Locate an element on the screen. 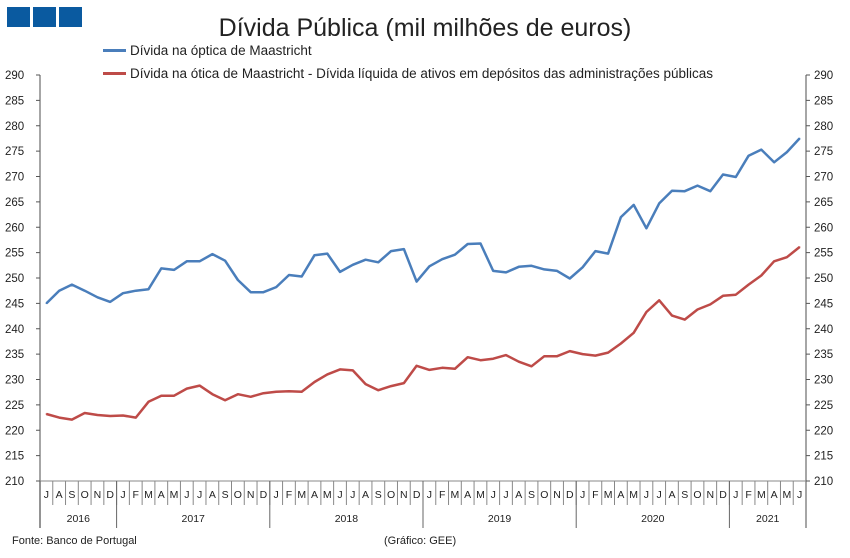 Image resolution: width=850 pixels, height=558 pixels. month-label: S is located at coordinates (71, 495).